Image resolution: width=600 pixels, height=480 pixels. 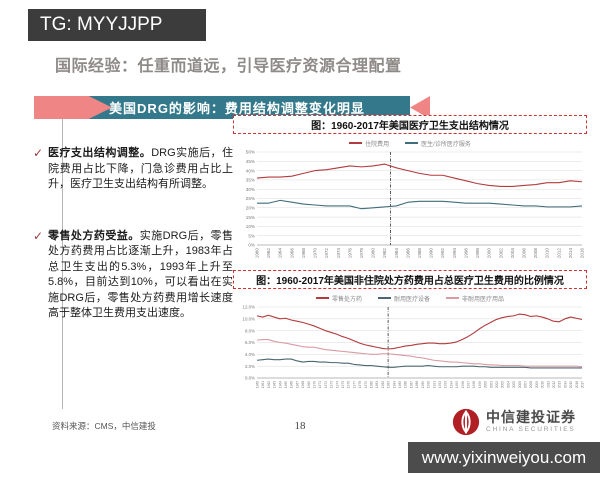 What do you see at coordinates (548, 384) in the screenshot?
I see `x-tick-label: 2011` at bounding box center [548, 384].